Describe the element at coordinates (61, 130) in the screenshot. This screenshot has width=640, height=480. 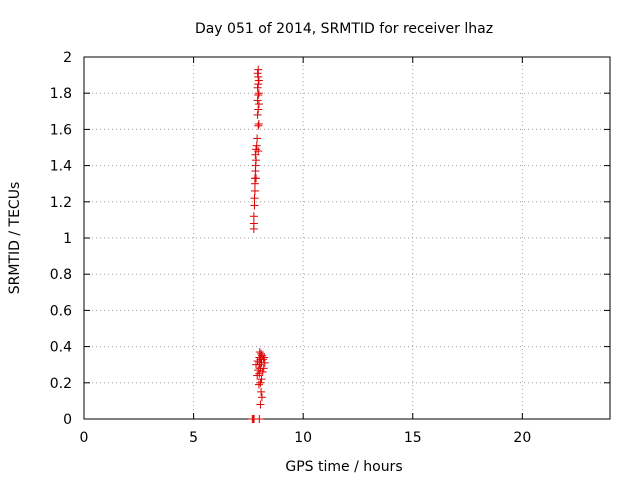
I see `y-tick-label: 1.6` at that location.